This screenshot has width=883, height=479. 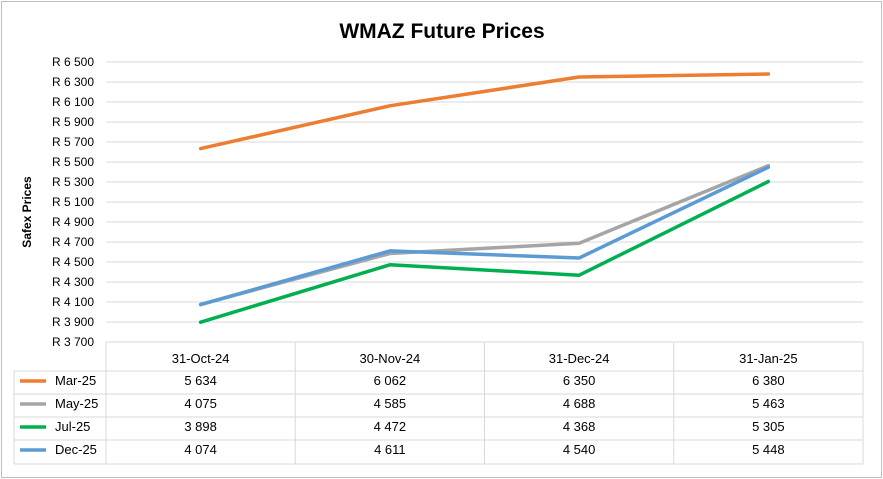 What do you see at coordinates (200, 449) in the screenshot?
I see `data-label: 4 074` at bounding box center [200, 449].